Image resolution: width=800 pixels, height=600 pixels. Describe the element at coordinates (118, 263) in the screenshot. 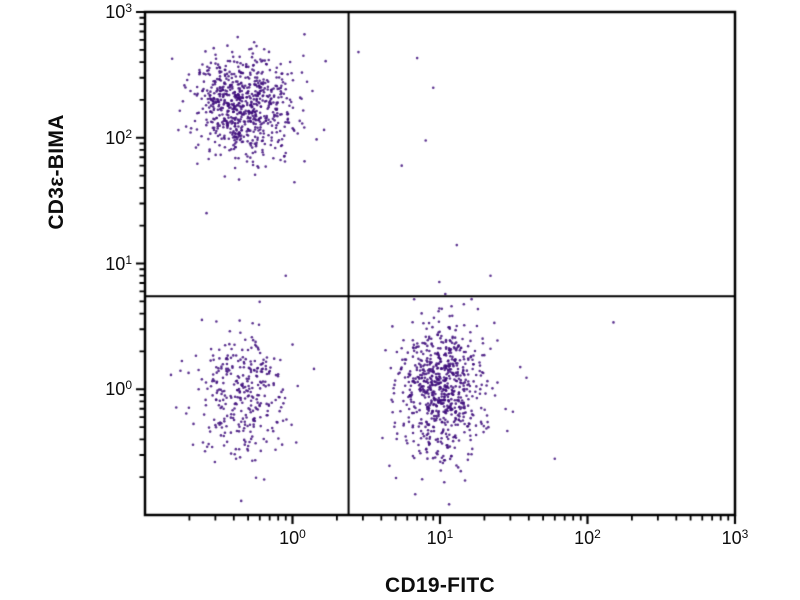

I see `y-tick-label-10e1: 10¹` at that location.